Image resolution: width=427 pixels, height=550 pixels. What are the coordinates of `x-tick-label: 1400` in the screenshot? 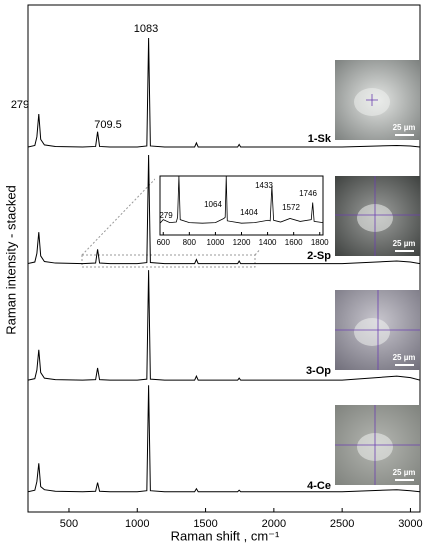 It's located at (268, 242).